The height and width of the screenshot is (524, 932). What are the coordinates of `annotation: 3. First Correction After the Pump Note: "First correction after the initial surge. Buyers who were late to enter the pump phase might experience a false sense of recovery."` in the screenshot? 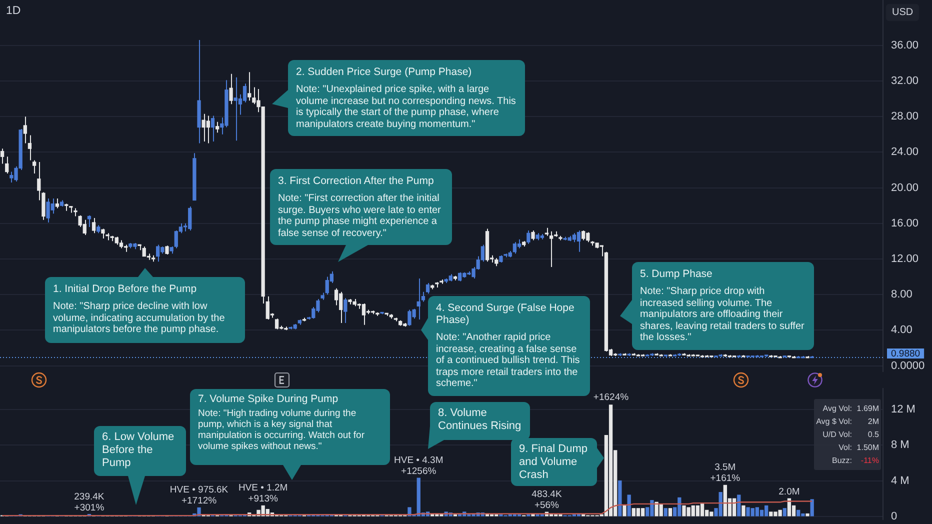 It's located at (360, 207).